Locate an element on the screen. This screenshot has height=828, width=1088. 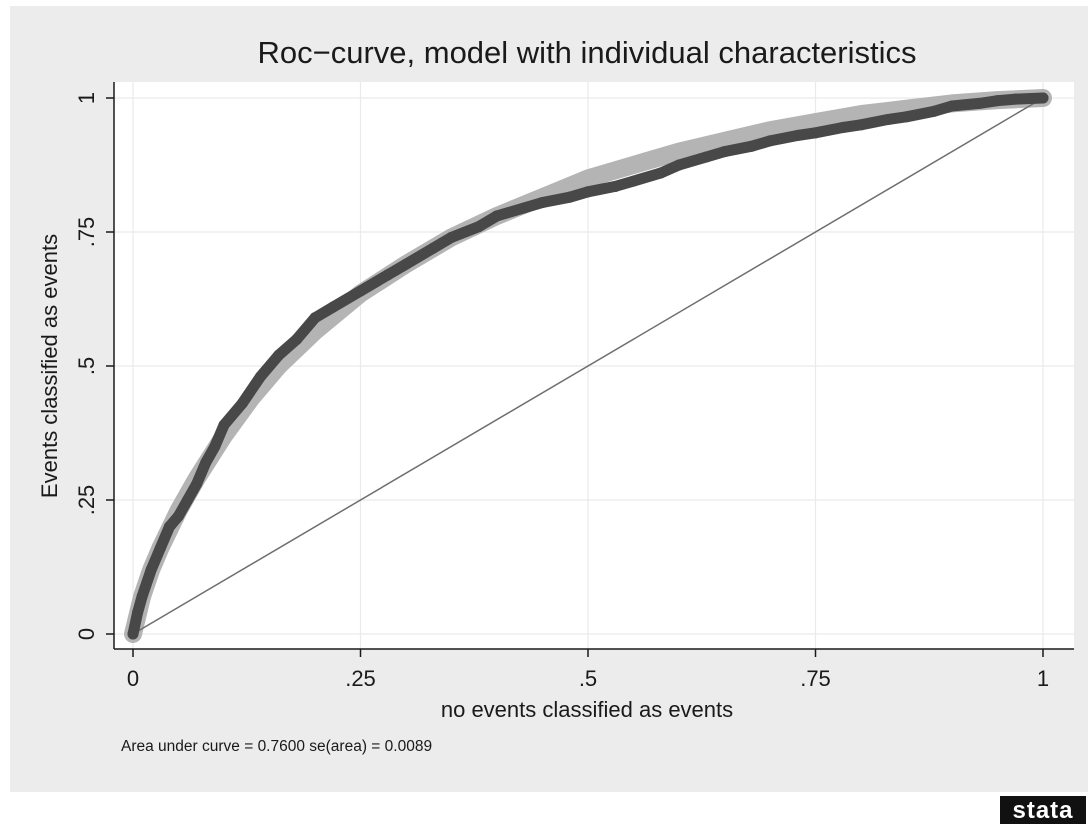
x-tick-label-2: .5 is located at coordinates (588, 678).